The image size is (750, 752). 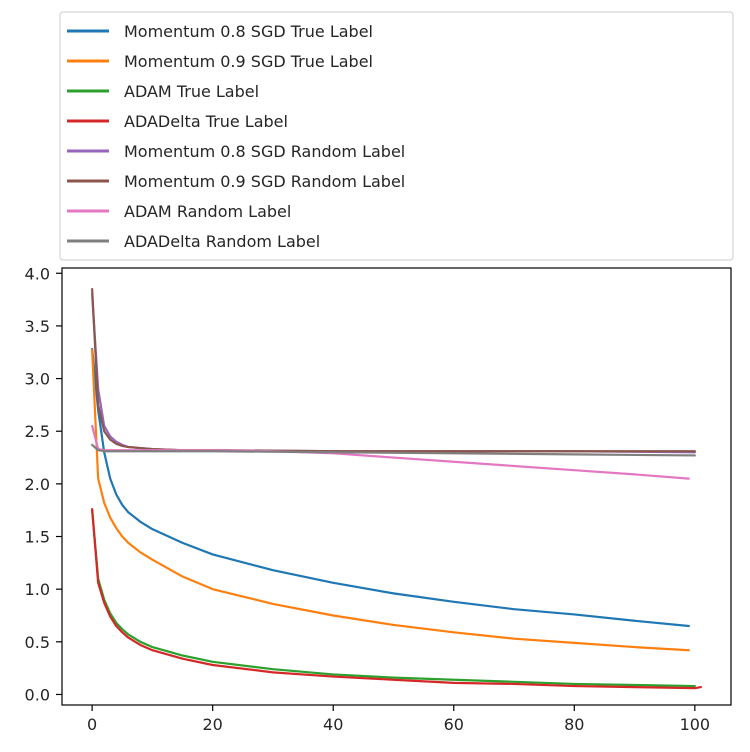 I want to click on x-tick-label: 60, so click(x=454, y=724).